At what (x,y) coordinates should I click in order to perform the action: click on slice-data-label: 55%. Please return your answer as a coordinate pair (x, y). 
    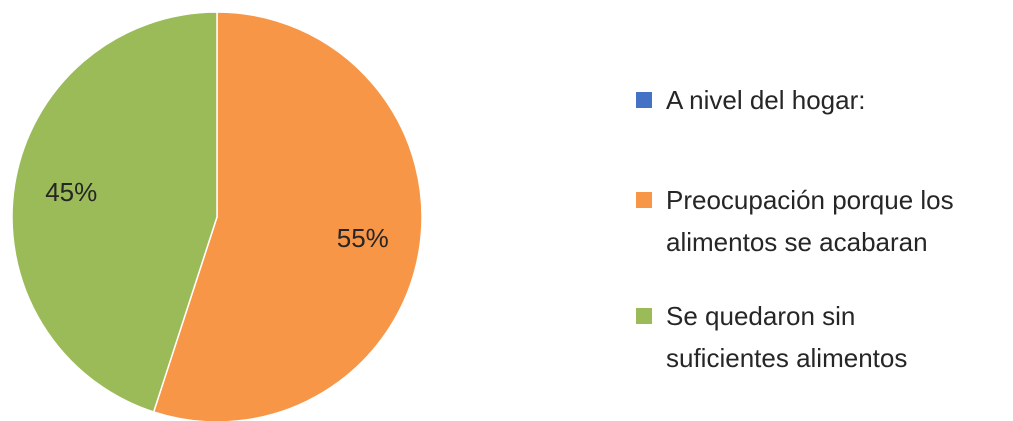
    Looking at the image, I should click on (363, 238).